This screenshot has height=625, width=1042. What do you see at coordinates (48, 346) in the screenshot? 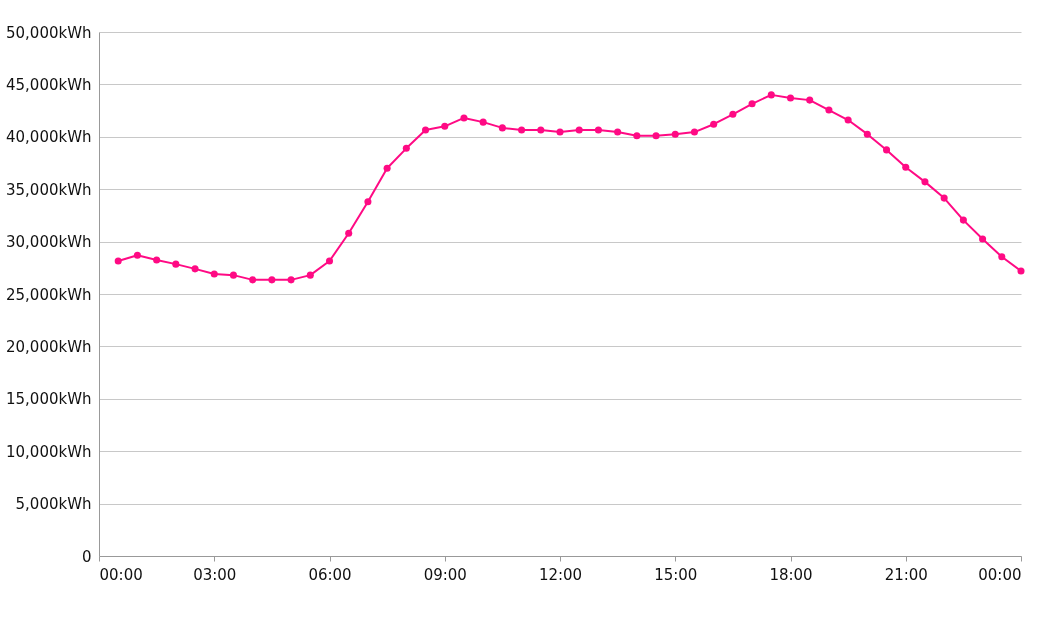
I see `y-tick-label: 20,000kWh` at bounding box center [48, 346].